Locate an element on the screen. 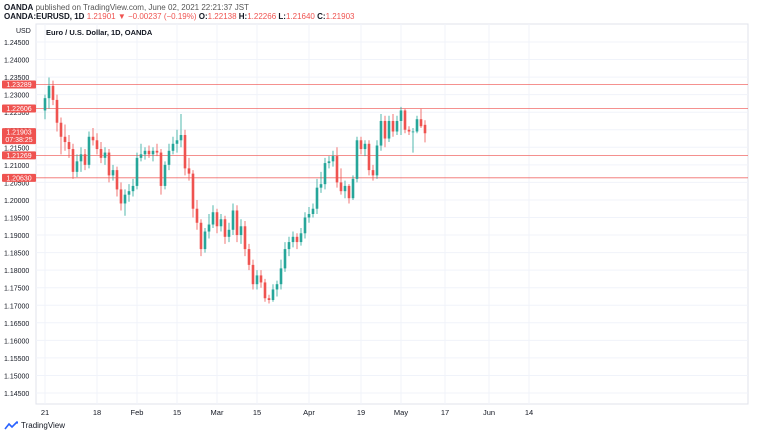 Image resolution: width=768 pixels, height=435 pixels. chart-title: Euro / U.S. Dollar, 1D, OANDA is located at coordinates (99, 32).